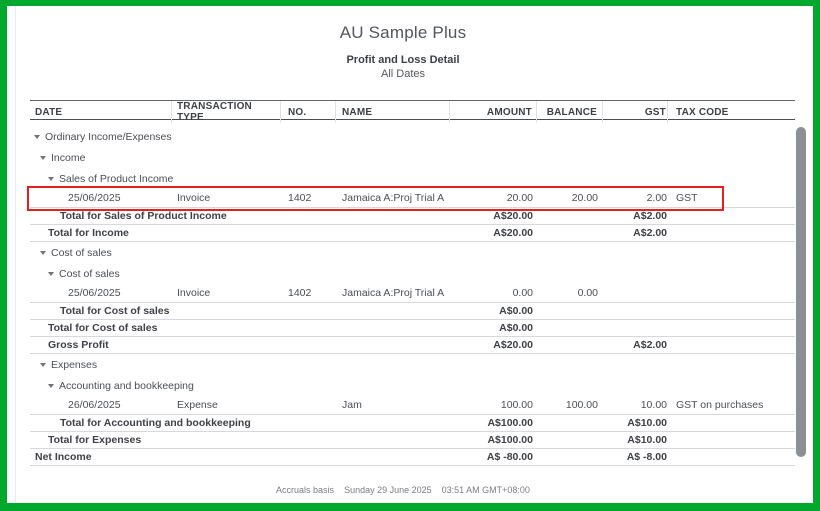 Image resolution: width=820 pixels, height=511 pixels. I want to click on cell-name: Jam, so click(352, 405).